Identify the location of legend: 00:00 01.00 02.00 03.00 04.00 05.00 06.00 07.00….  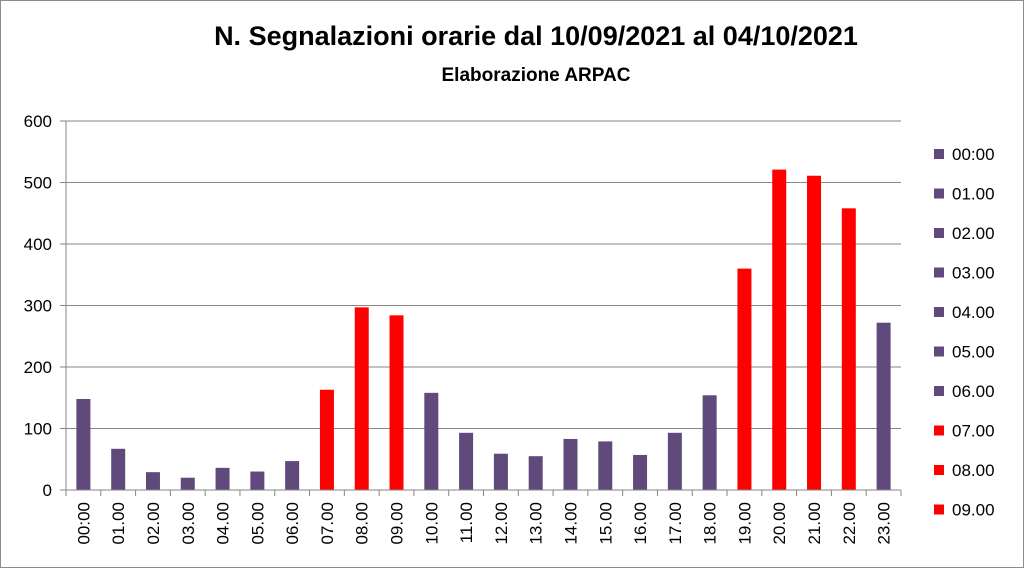
(964, 332).